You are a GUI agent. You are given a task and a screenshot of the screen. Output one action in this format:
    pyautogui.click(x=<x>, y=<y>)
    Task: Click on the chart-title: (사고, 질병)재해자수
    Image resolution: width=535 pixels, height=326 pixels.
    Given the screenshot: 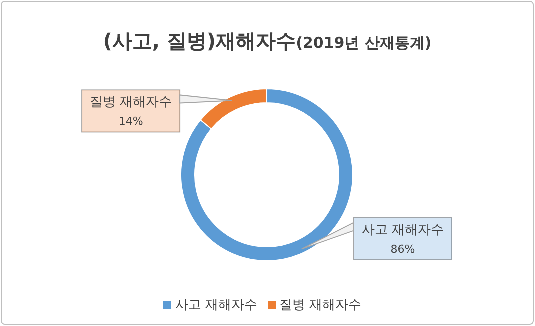 What is the action you would take?
    pyautogui.click(x=199, y=41)
    